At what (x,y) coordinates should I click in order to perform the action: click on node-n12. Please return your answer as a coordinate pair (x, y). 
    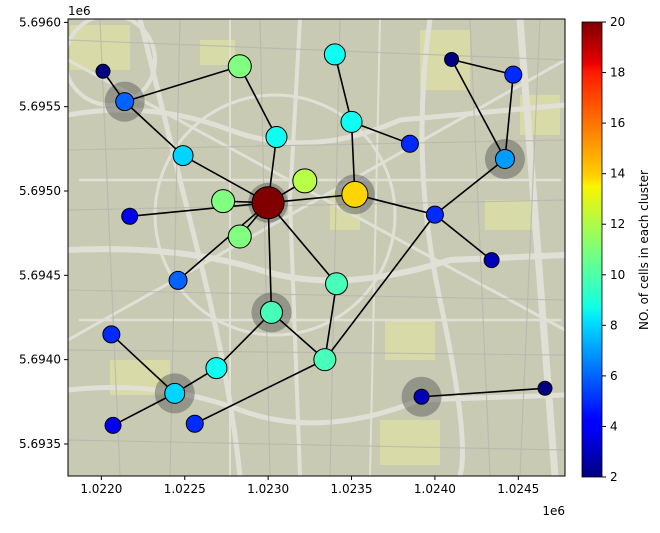
    Looking at the image, I should click on (305, 181).